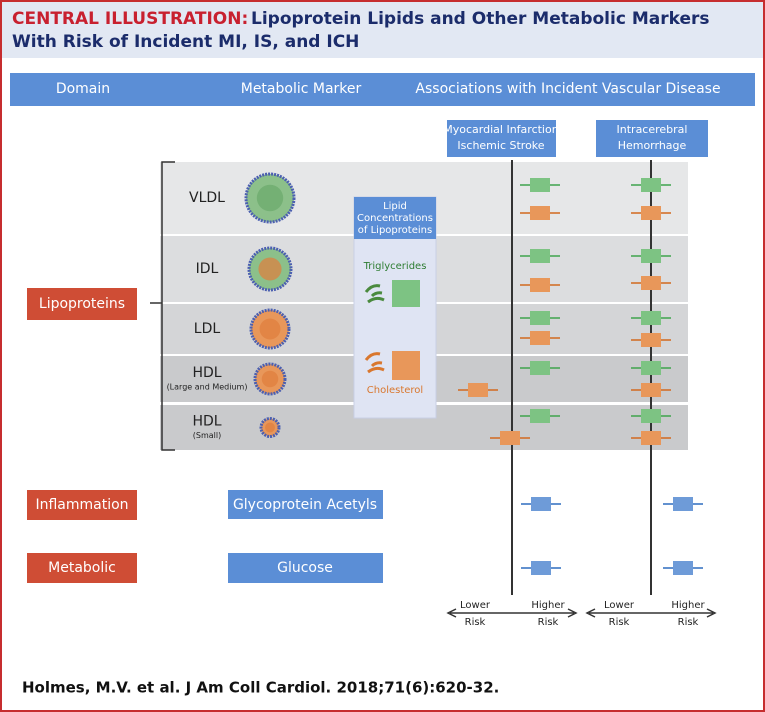  I want to click on triglycerides-label: Triglycerides, so click(395, 266).